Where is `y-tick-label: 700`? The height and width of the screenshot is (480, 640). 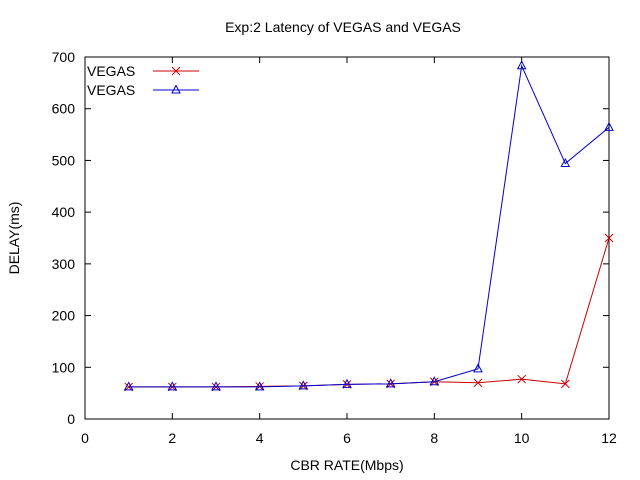 y-tick-label: 700 is located at coordinates (64, 57).